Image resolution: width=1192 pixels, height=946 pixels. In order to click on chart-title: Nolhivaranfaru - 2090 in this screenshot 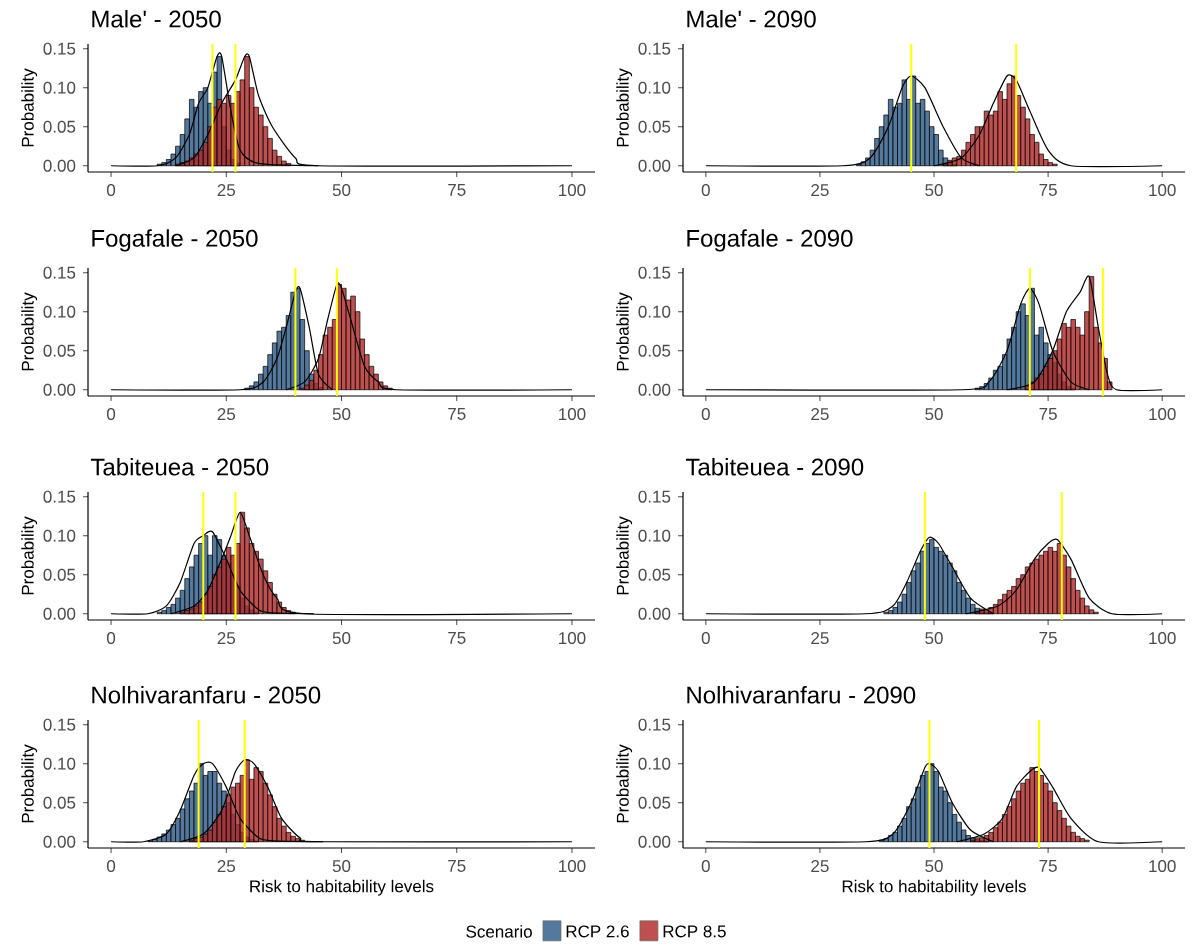, I will do `click(801, 694)`.